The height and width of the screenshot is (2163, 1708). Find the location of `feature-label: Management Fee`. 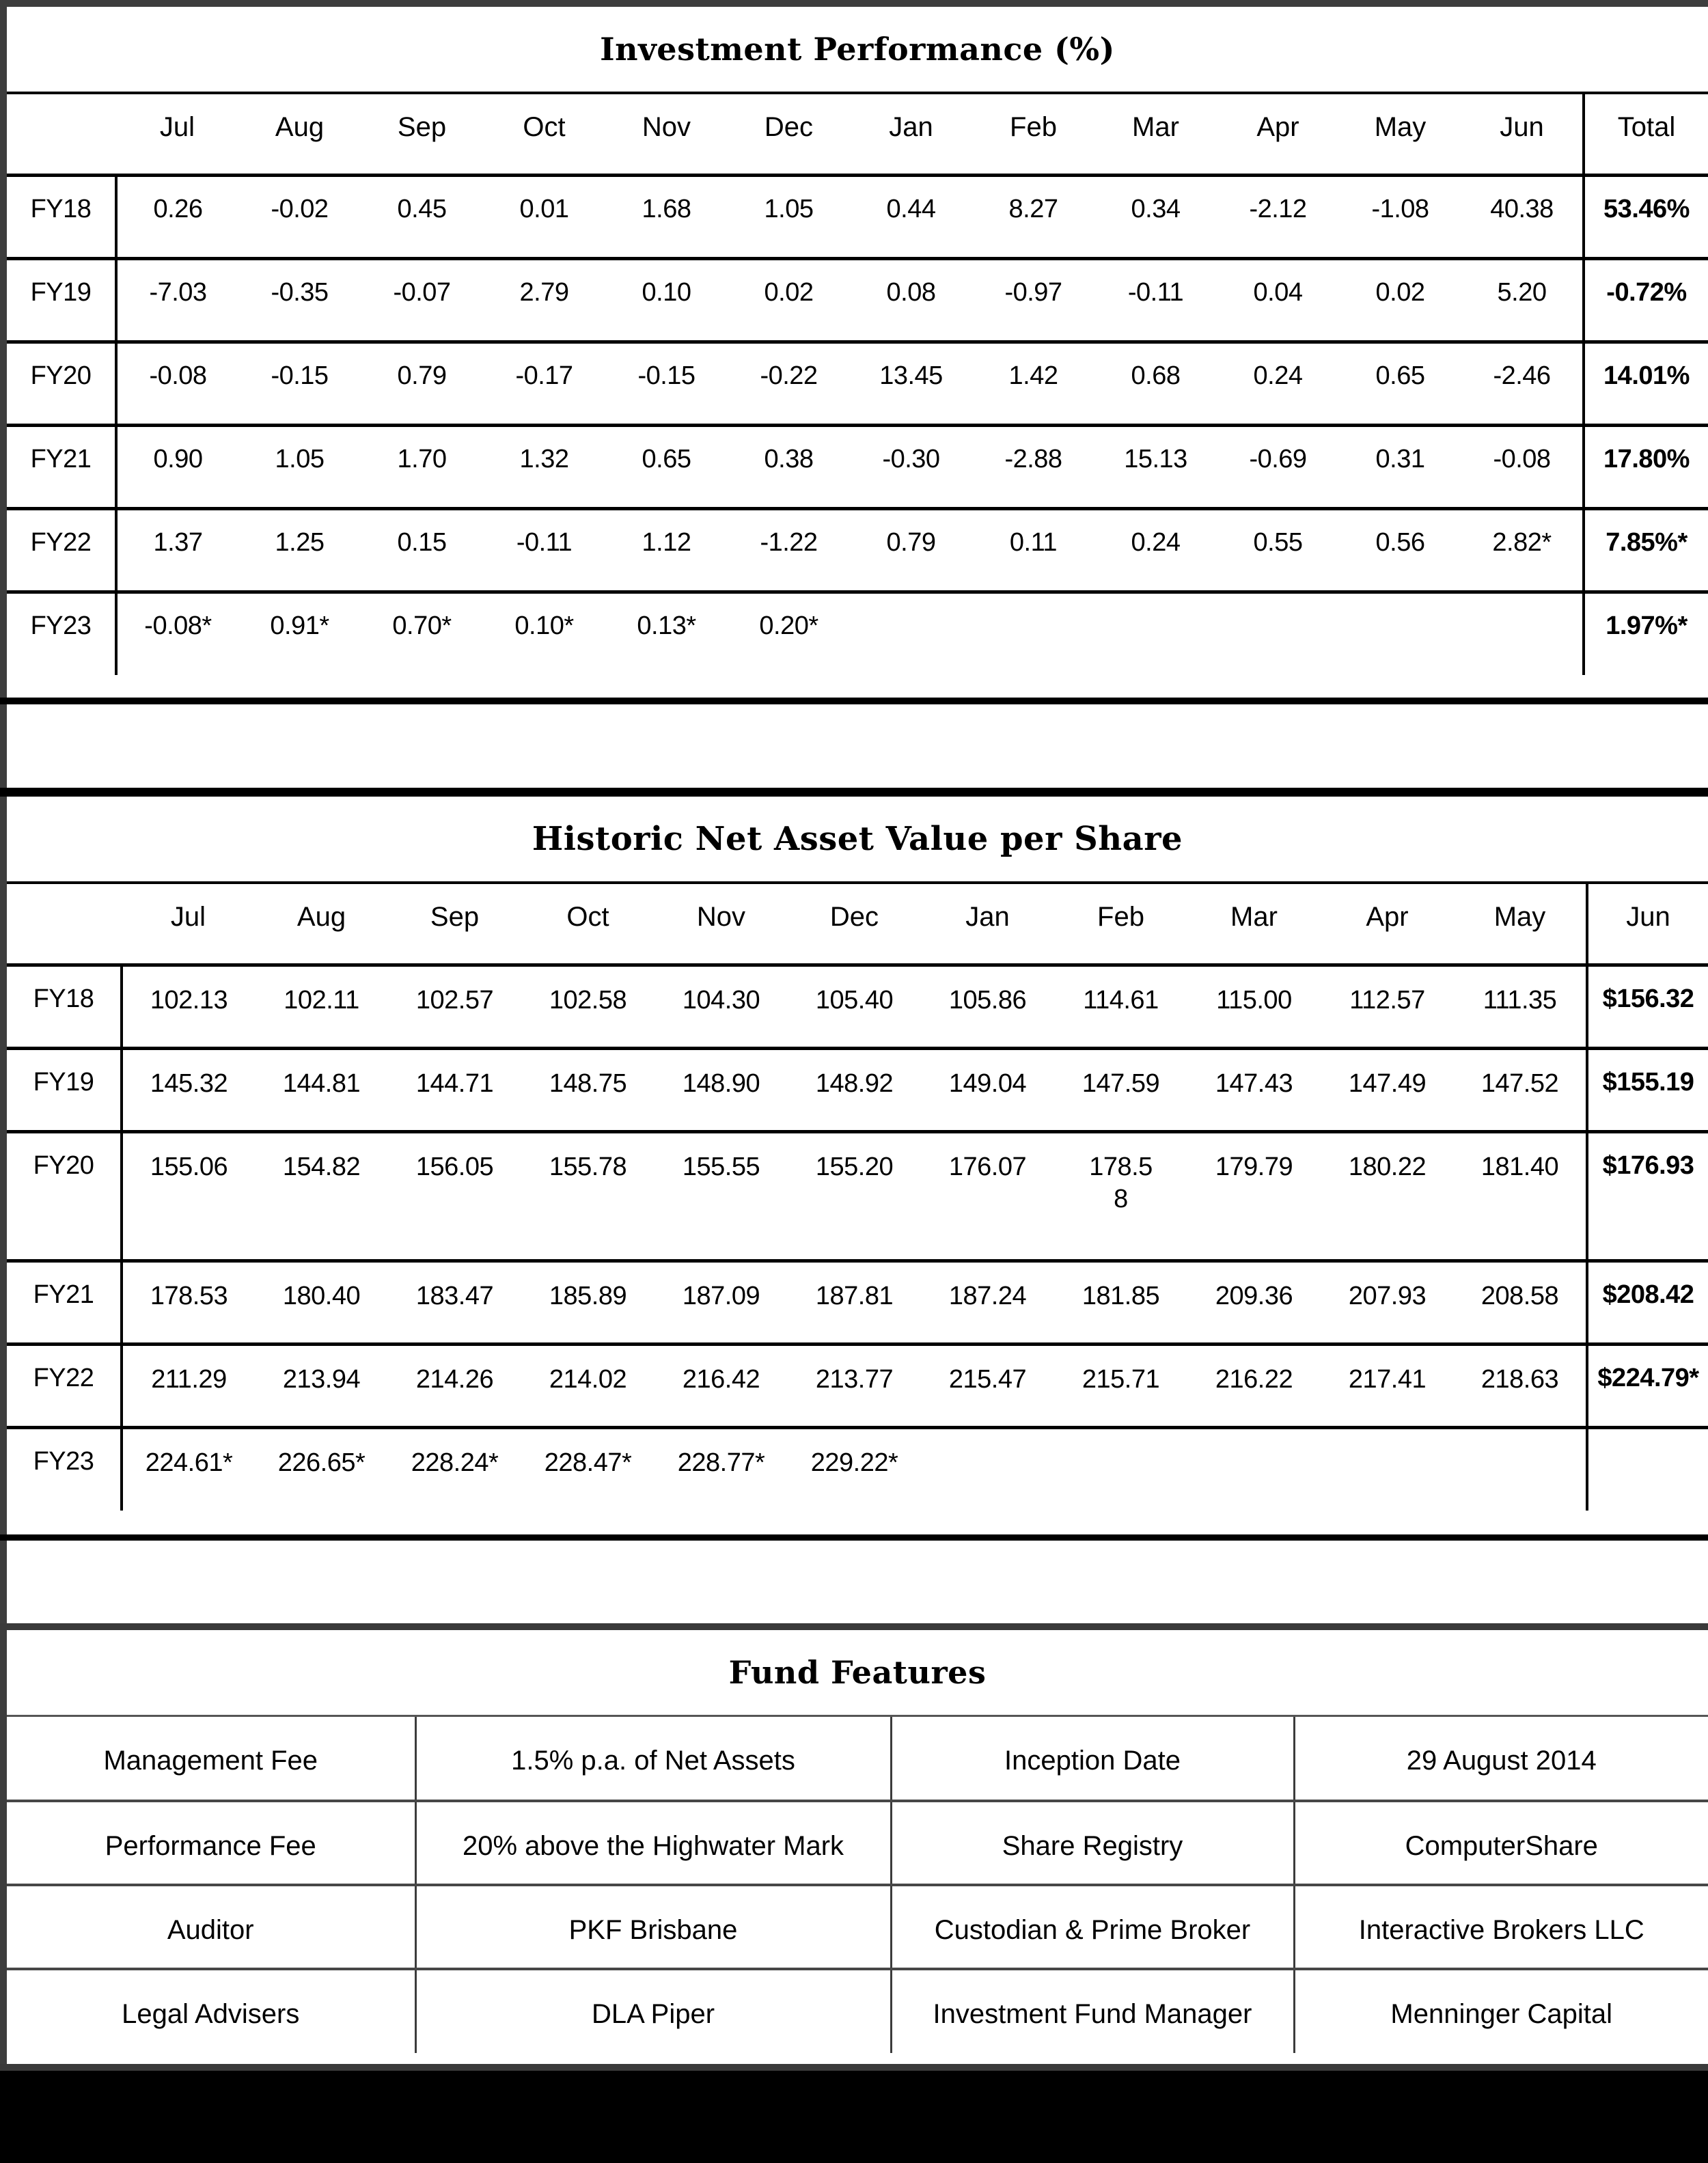

feature-label: Management Fee is located at coordinates (212, 1760).